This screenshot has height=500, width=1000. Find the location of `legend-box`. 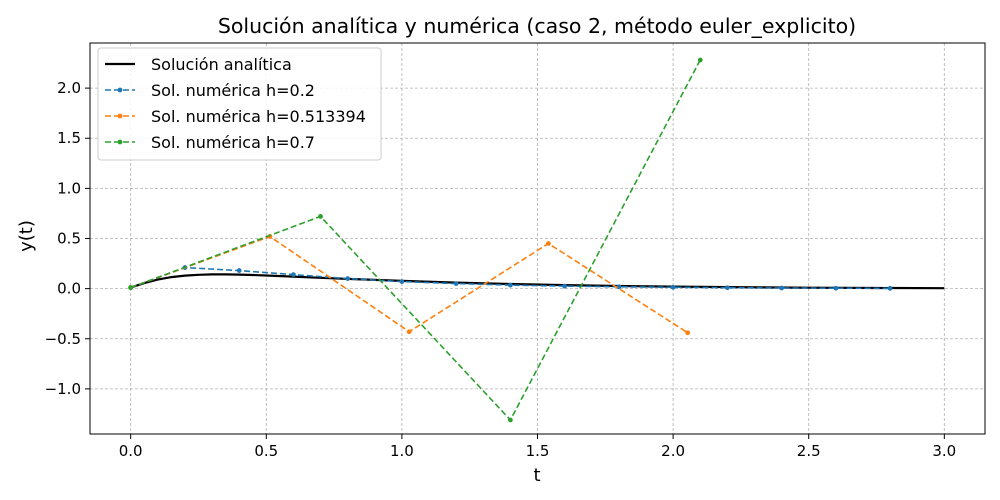

legend-box is located at coordinates (239, 104).